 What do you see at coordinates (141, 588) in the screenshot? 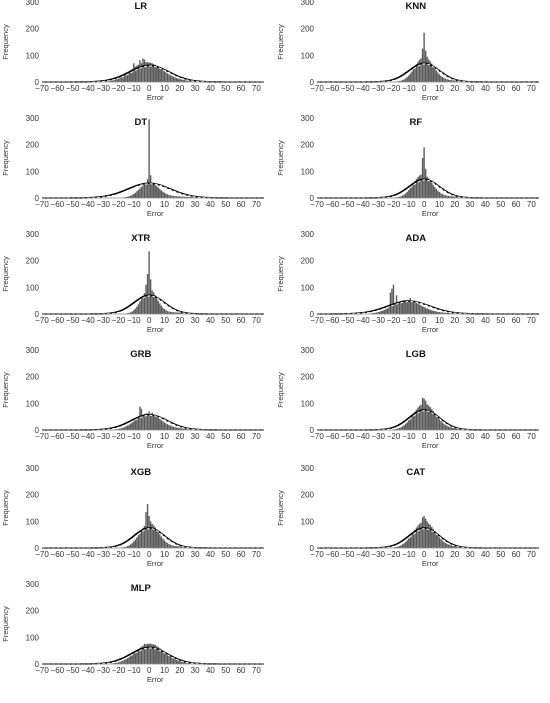
I see `chart-title: MLP` at bounding box center [141, 588].